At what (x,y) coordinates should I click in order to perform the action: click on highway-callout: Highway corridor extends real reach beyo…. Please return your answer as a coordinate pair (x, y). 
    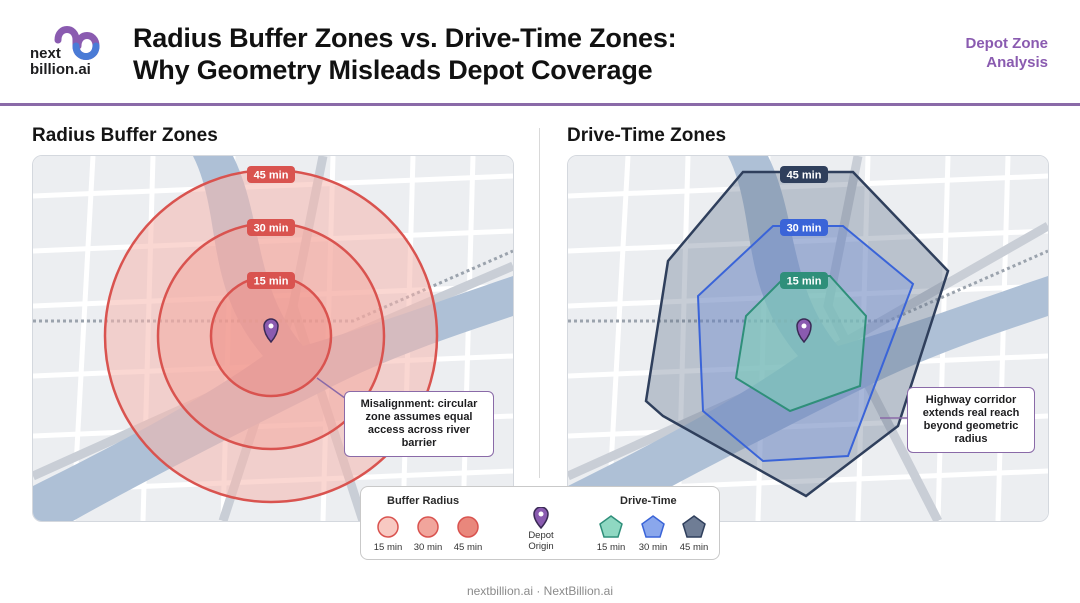
    Looking at the image, I should click on (971, 420).